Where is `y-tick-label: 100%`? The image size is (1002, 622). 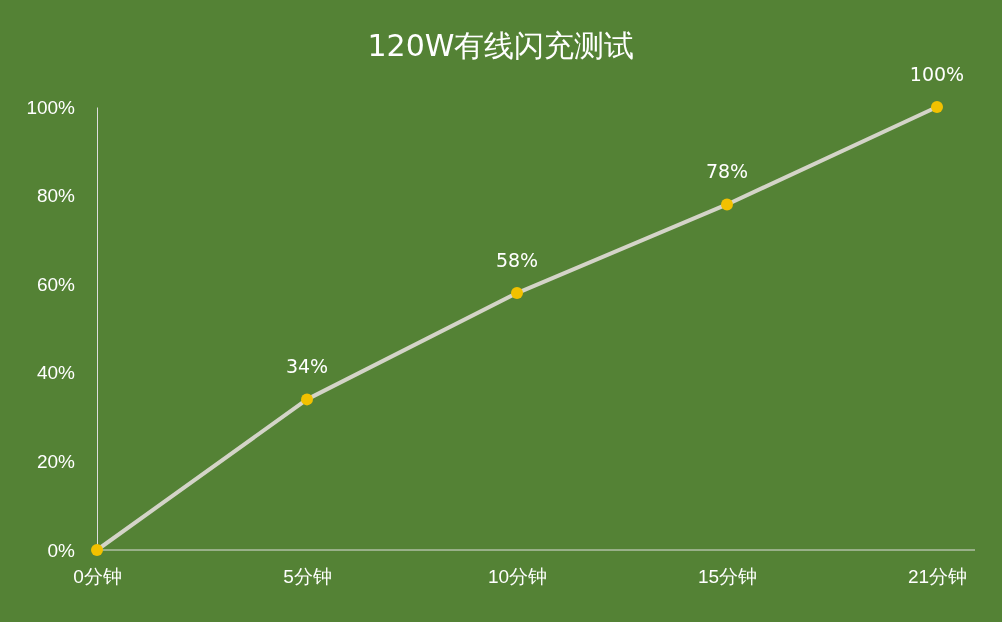
y-tick-label: 100% is located at coordinates (51, 107).